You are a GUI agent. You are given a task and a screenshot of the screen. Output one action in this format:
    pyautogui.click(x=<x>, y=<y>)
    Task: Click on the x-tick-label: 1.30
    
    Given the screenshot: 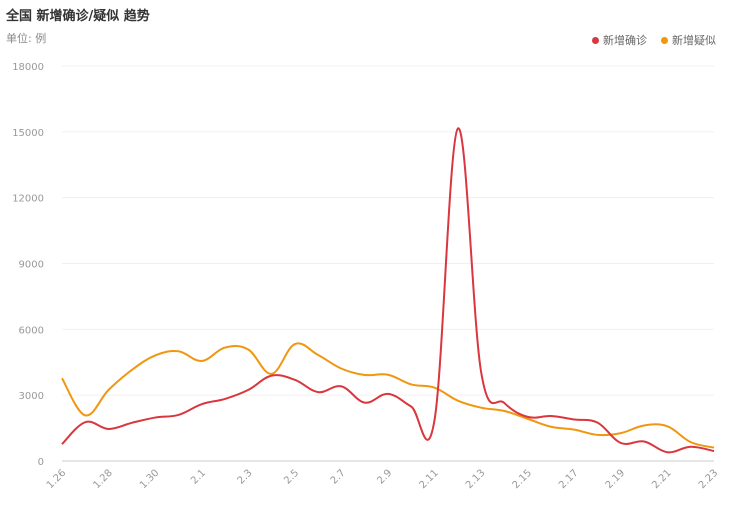 What is the action you would take?
    pyautogui.click(x=150, y=480)
    